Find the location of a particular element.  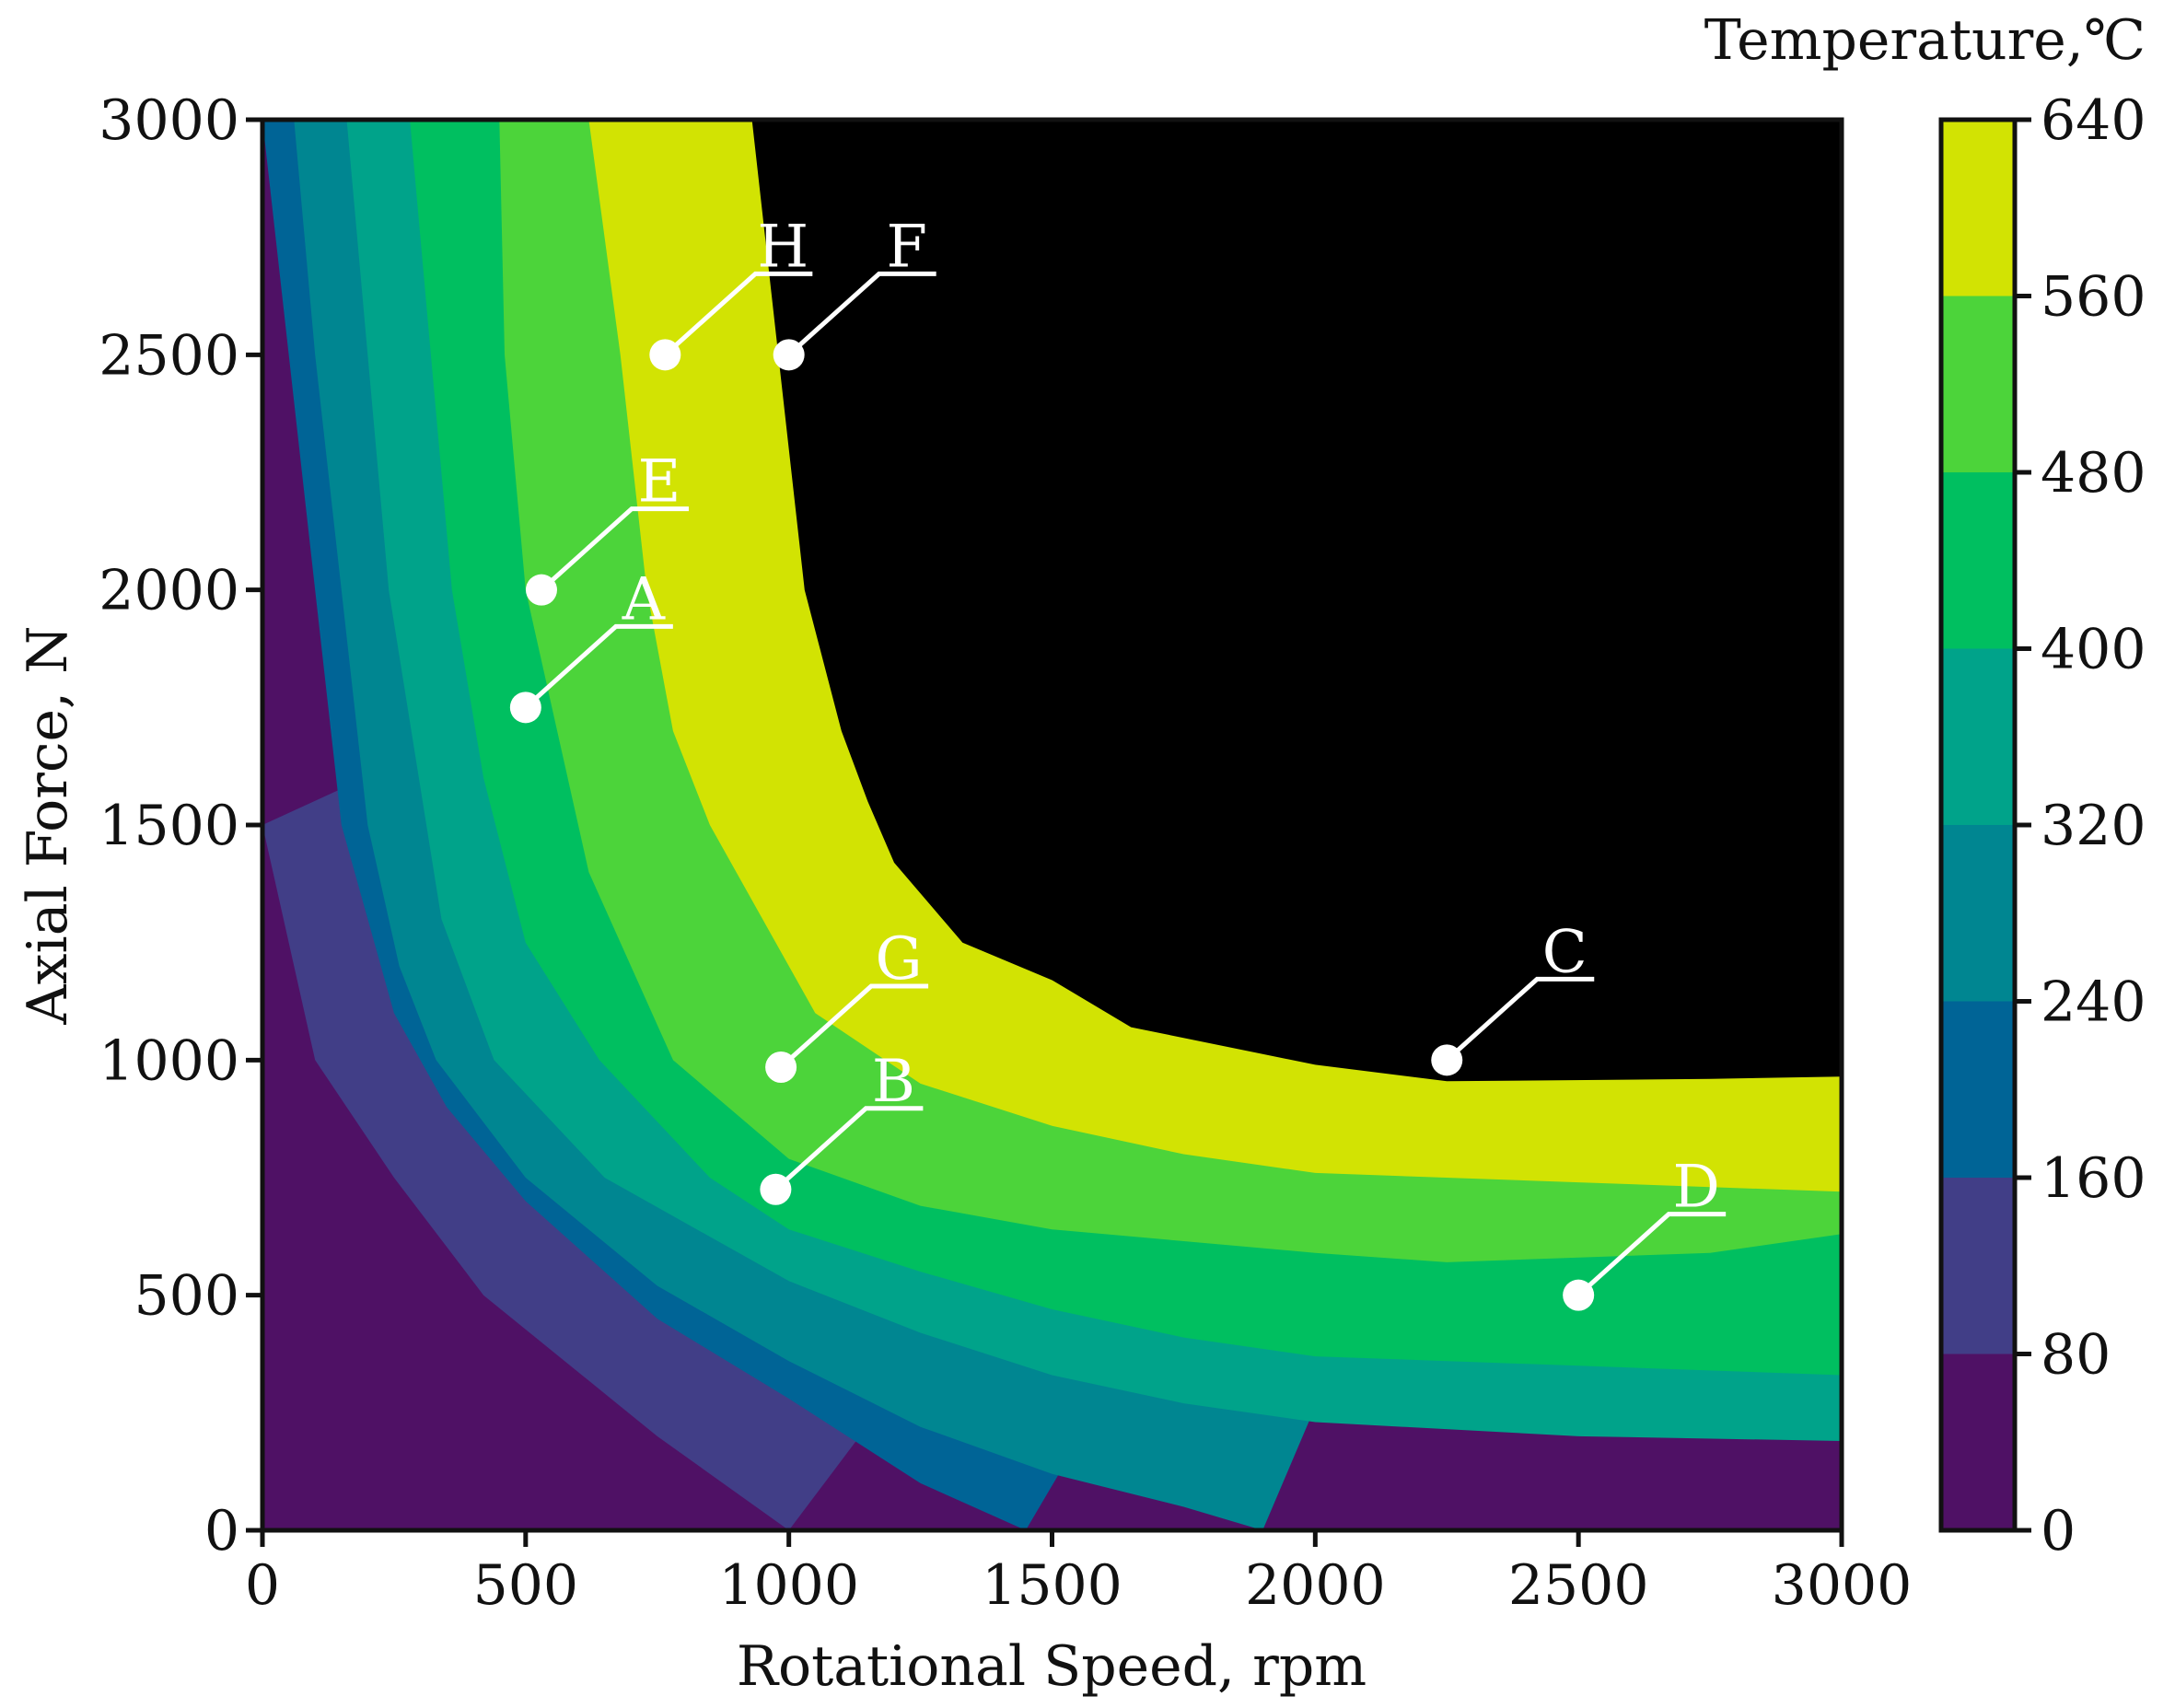

x-axis: 0 500 1000 1500 2000 2500 3000 is located at coordinates (1078, 1574).